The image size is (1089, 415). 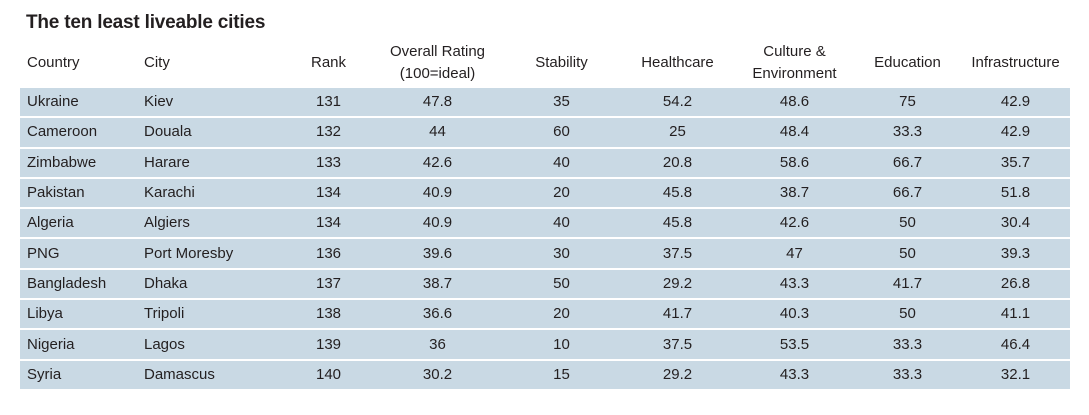 What do you see at coordinates (211, 254) in the screenshot?
I see `cell-city: Port Moresby` at bounding box center [211, 254].